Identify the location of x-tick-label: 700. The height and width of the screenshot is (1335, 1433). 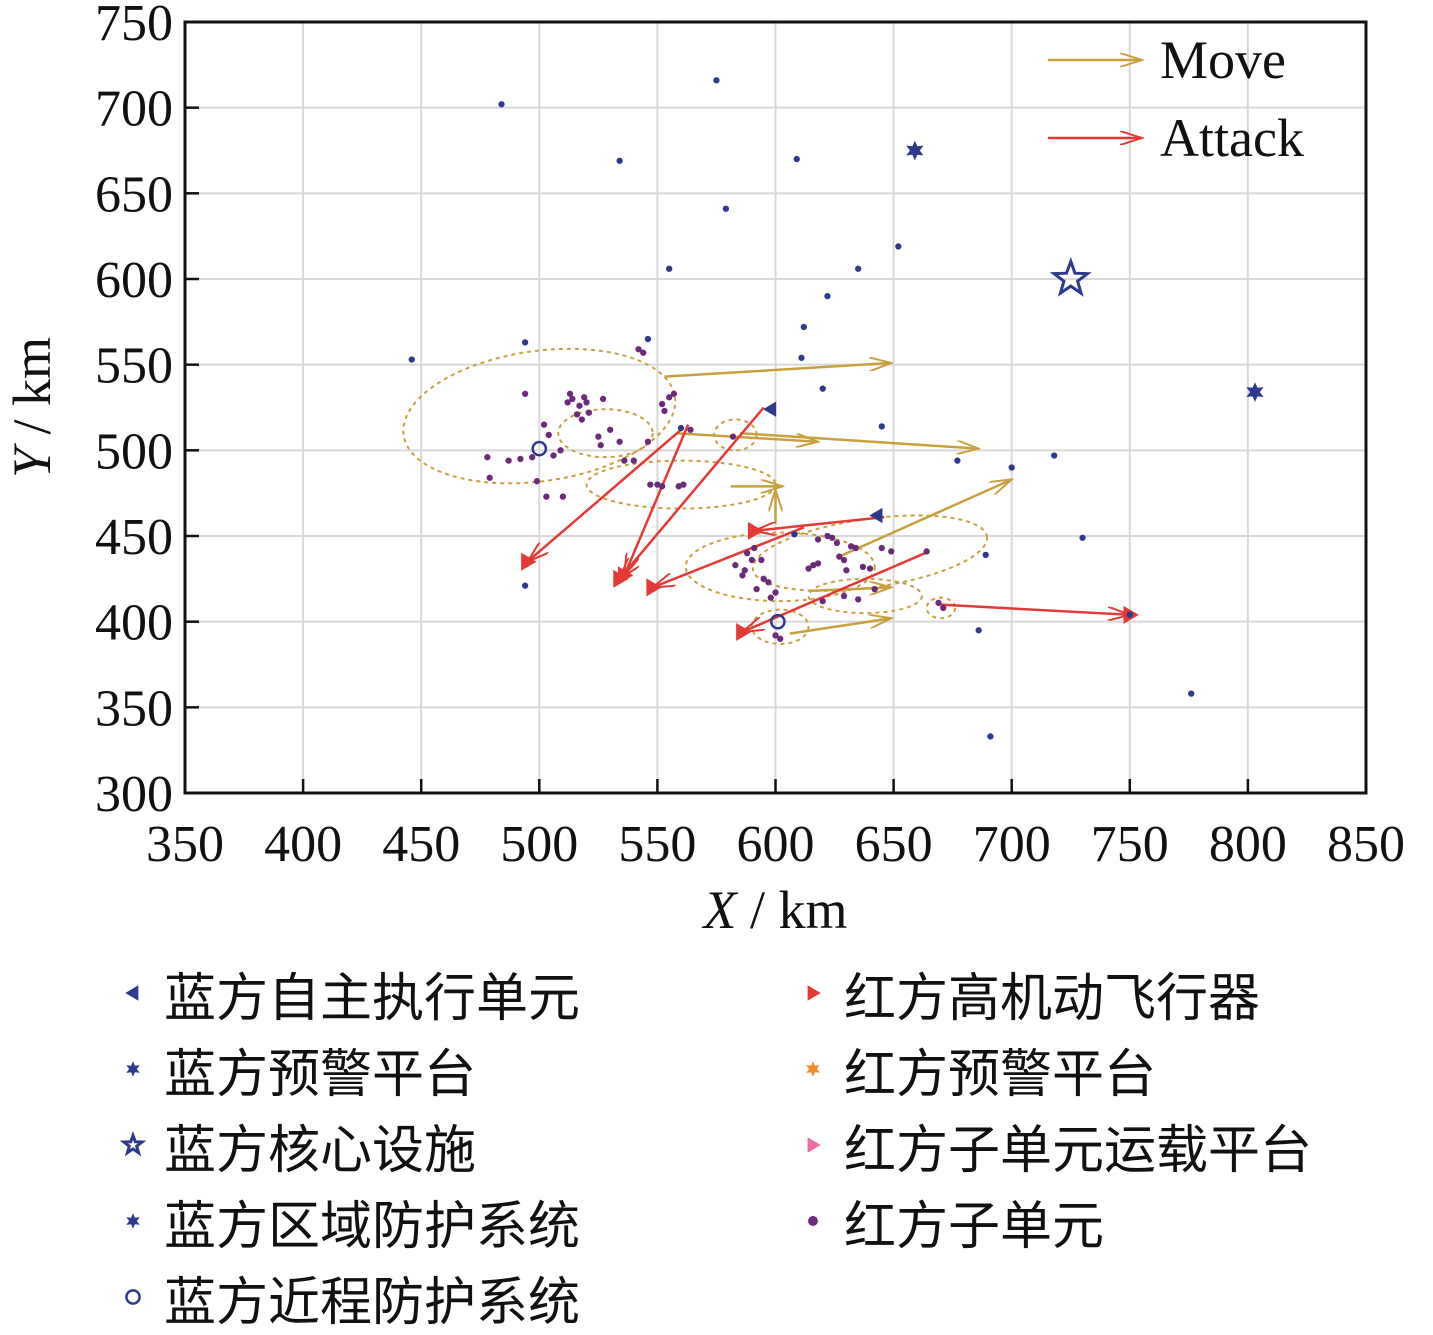
(1012, 844).